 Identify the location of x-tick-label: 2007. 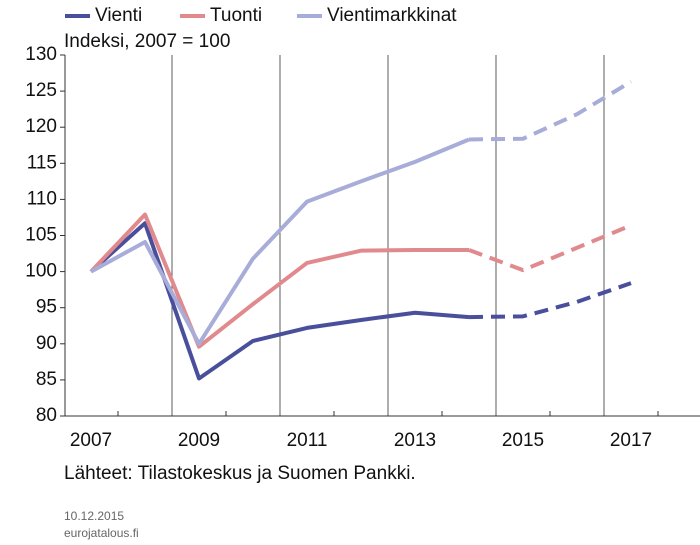
(91, 440).